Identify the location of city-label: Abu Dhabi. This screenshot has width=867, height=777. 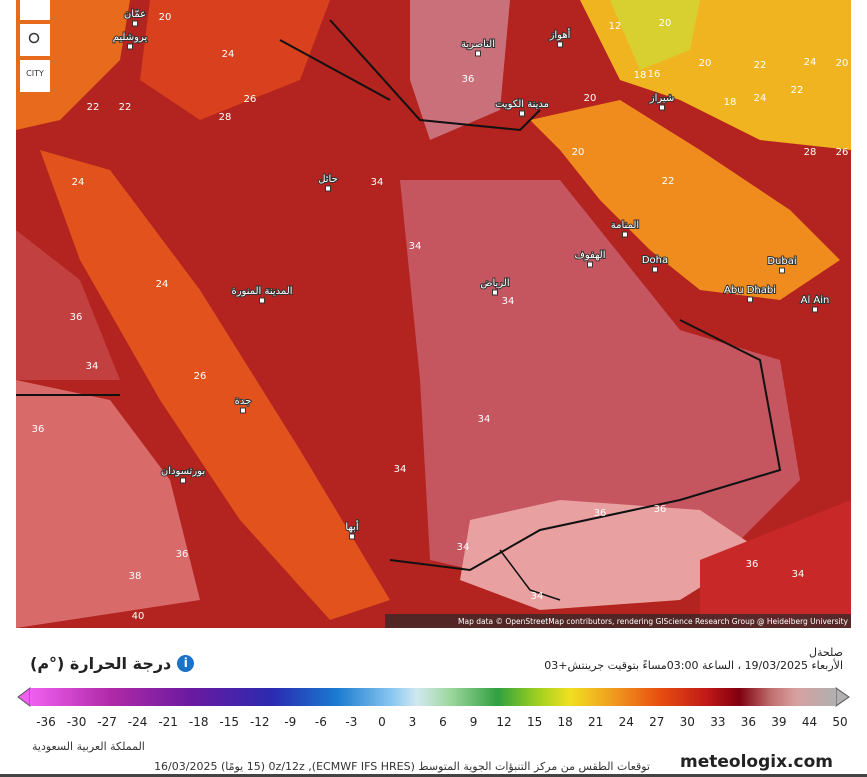
(750, 290).